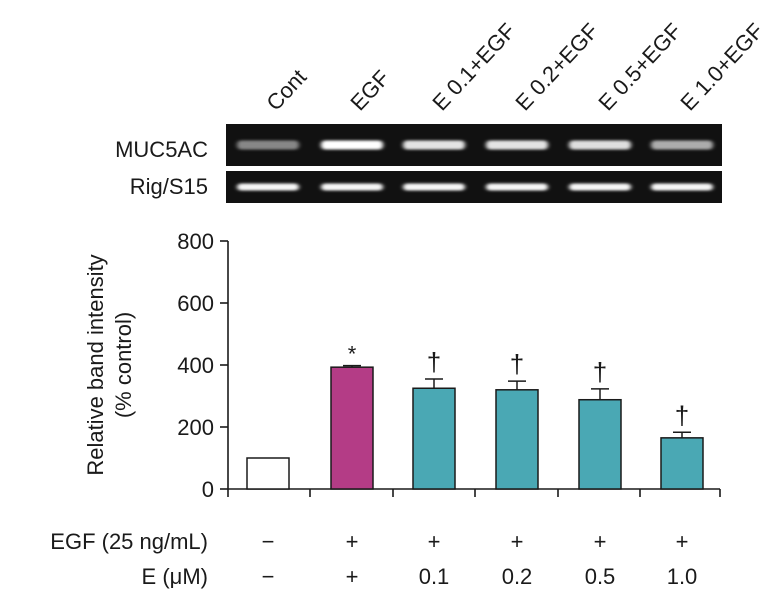 This screenshot has height=593, width=780. What do you see at coordinates (474, 492) in the screenshot?
I see `x-axis` at bounding box center [474, 492].